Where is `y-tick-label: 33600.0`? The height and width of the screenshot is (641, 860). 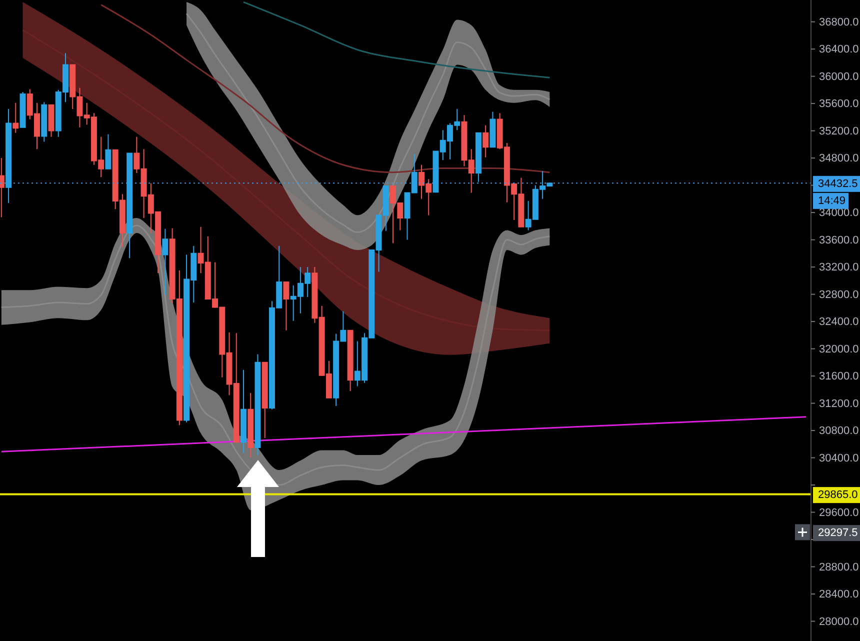 y-tick-label: 33600.0 is located at coordinates (839, 240).